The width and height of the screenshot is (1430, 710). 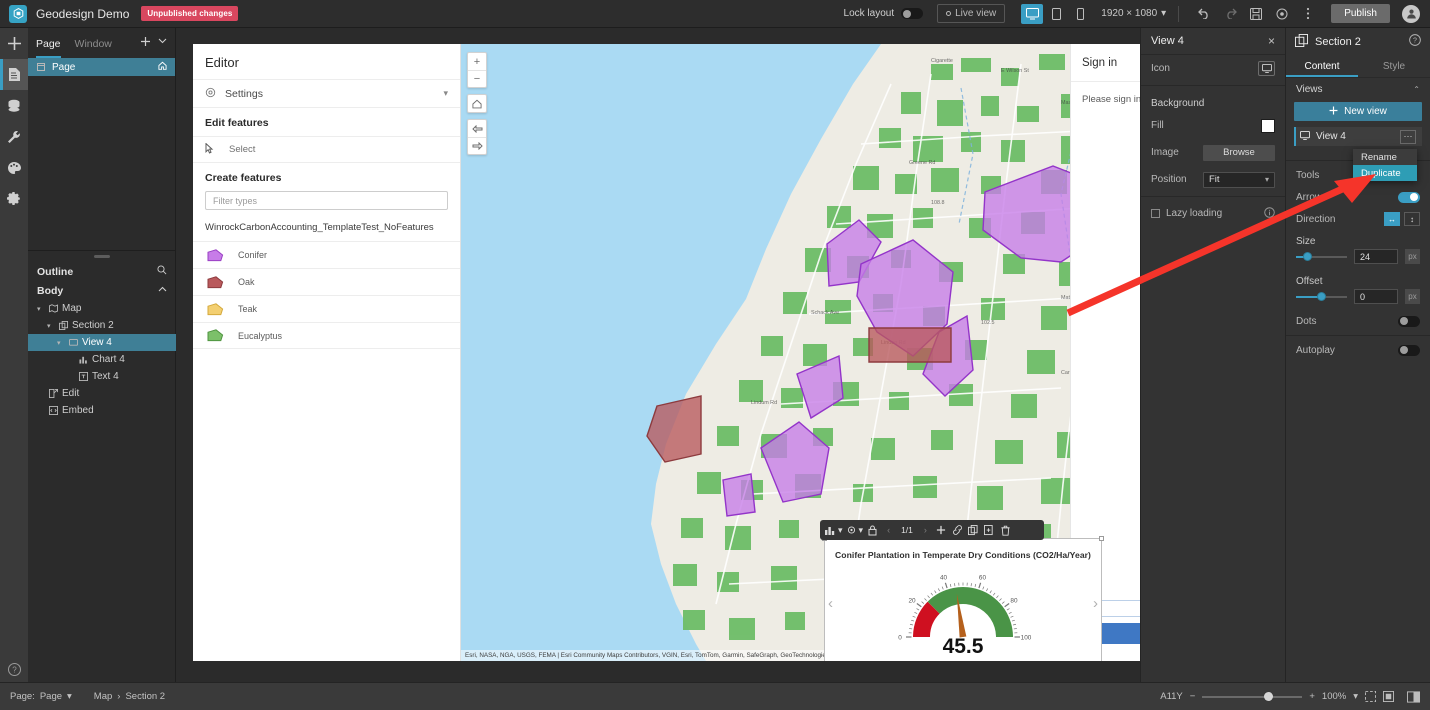 I want to click on outline-node-section-2: ▾ Section 2, so click(x=102, y=325).